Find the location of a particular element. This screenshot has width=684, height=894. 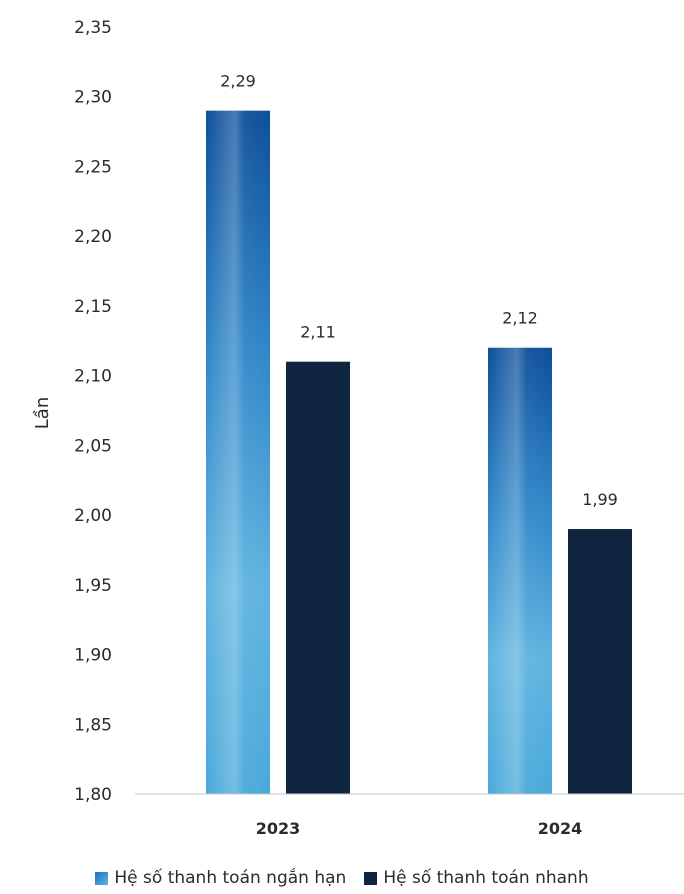

y-tick-label: 2,30 is located at coordinates (93, 98).